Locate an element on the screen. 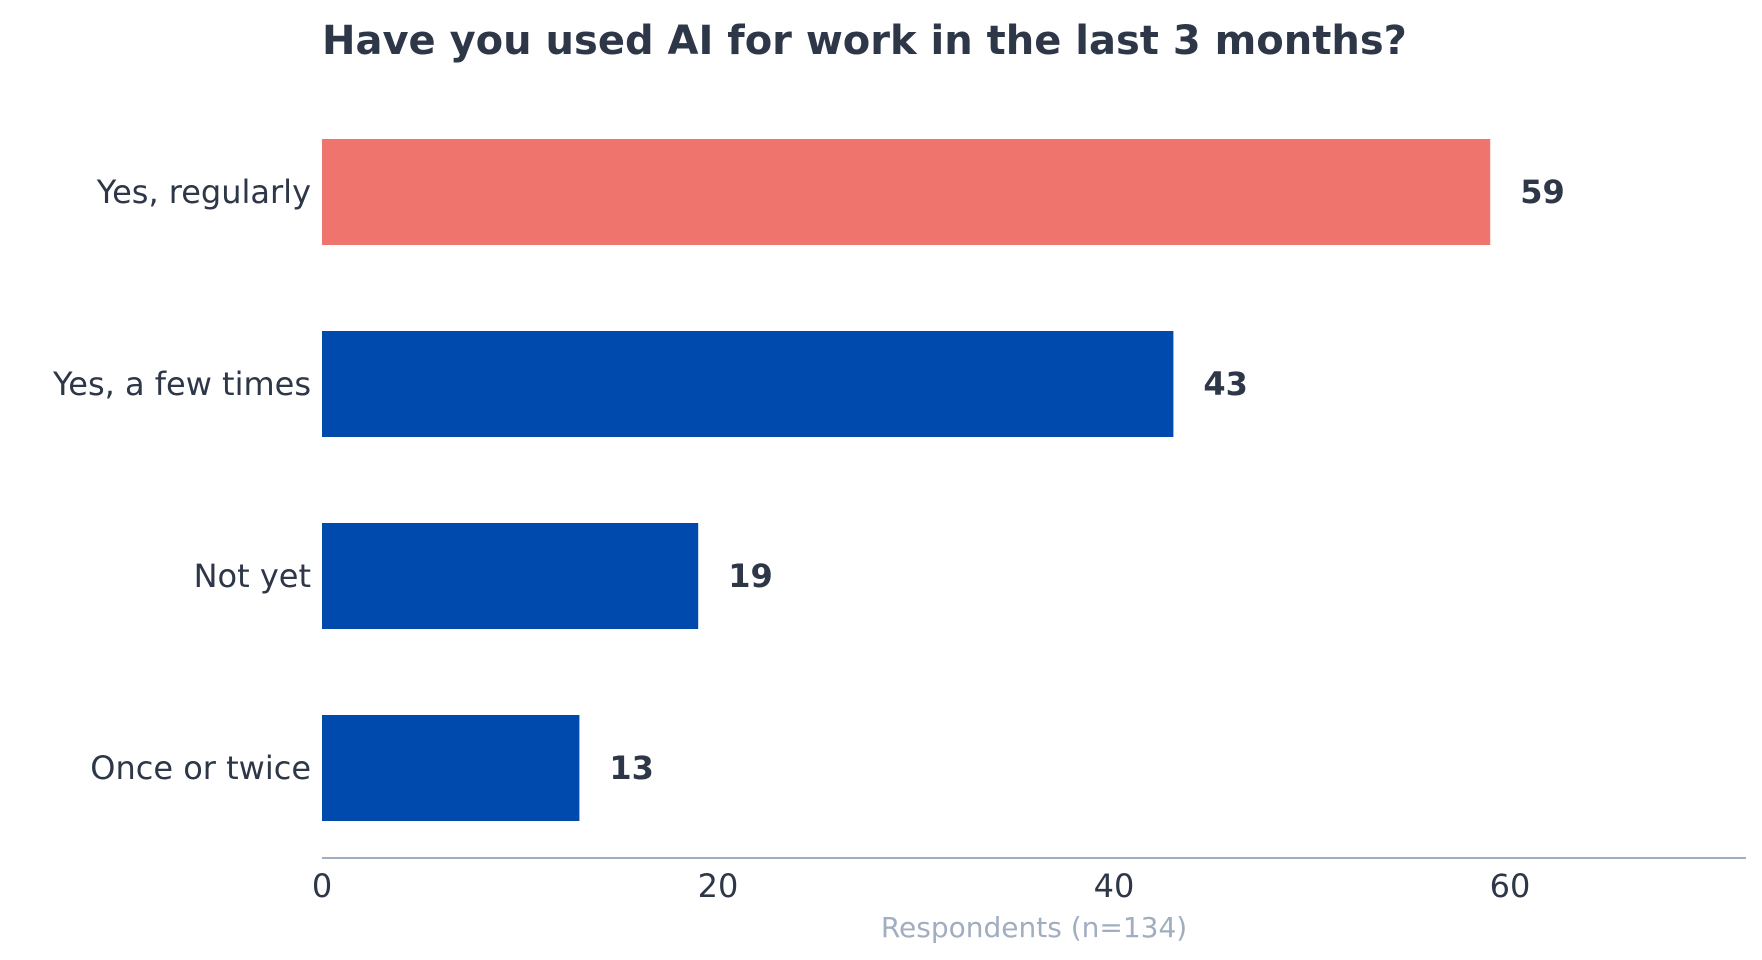 This screenshot has height=960, width=1762. category-label-once-or-twice: Once or twice is located at coordinates (200, 768).